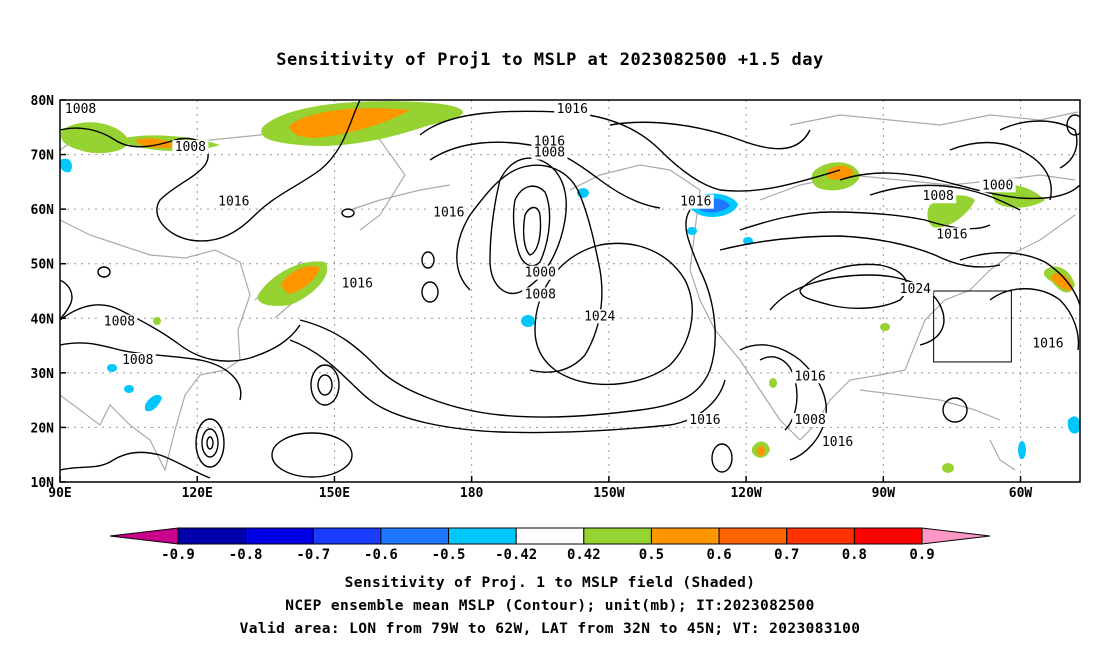 The width and height of the screenshot is (1100, 650). I want to click on x-tick-label: 120E, so click(197, 493).